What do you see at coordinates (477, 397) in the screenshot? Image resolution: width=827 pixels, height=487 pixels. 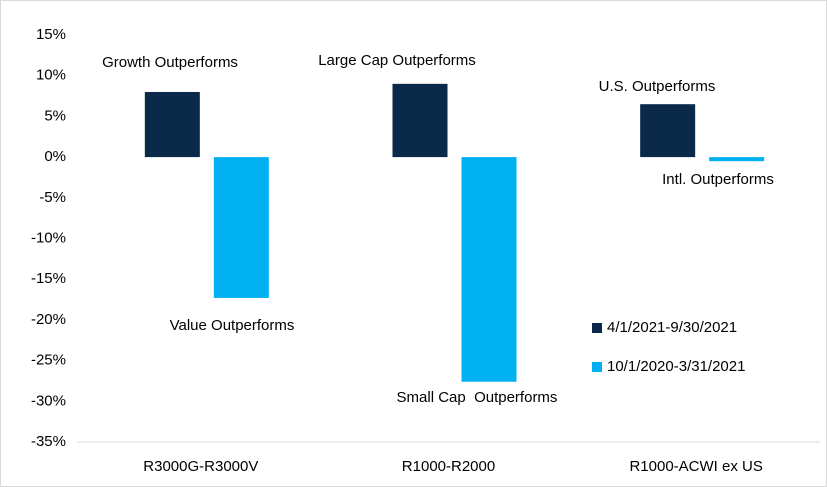 I see `annotation: Small Cap Outperforms` at bounding box center [477, 397].